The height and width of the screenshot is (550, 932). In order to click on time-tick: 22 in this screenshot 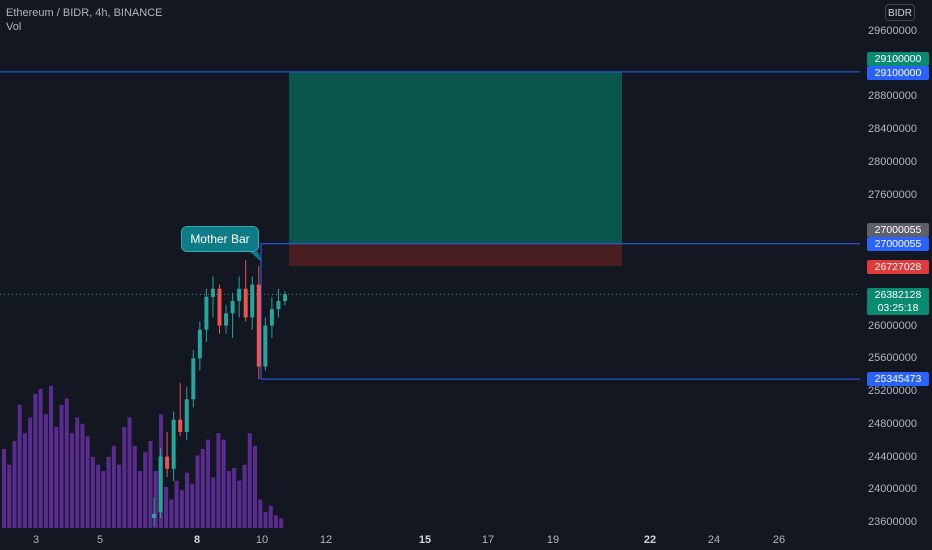, I will do `click(650, 540)`.